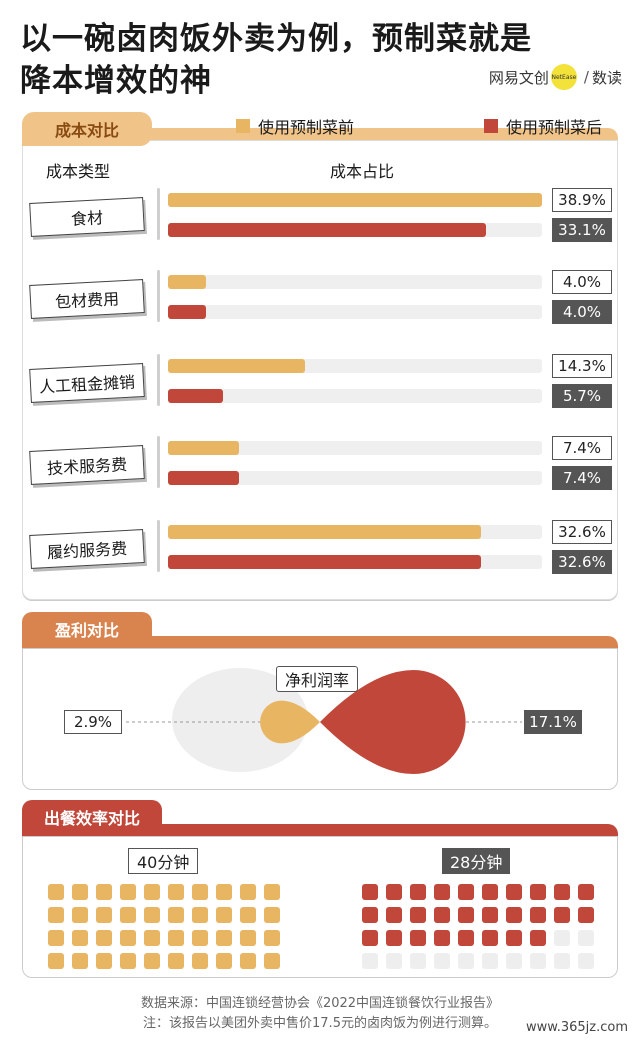 The height and width of the screenshot is (1045, 640). Describe the element at coordinates (320, 1023) in the screenshot. I see `footnote: 注：该报告以美团外卖中售价17.5元的卤肉饭为例进行测算。` at that location.